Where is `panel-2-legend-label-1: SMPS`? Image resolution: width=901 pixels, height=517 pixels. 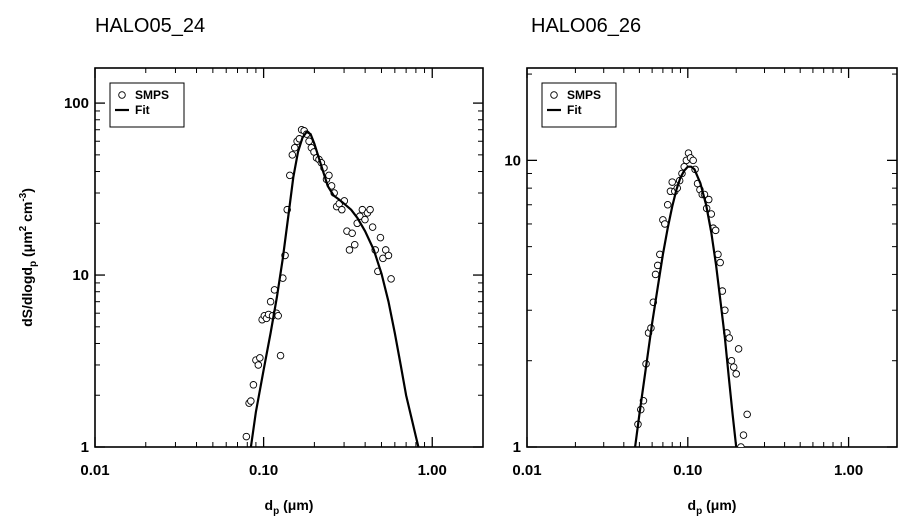
panel-2-legend-label-1: SMPS is located at coordinates (584, 95).